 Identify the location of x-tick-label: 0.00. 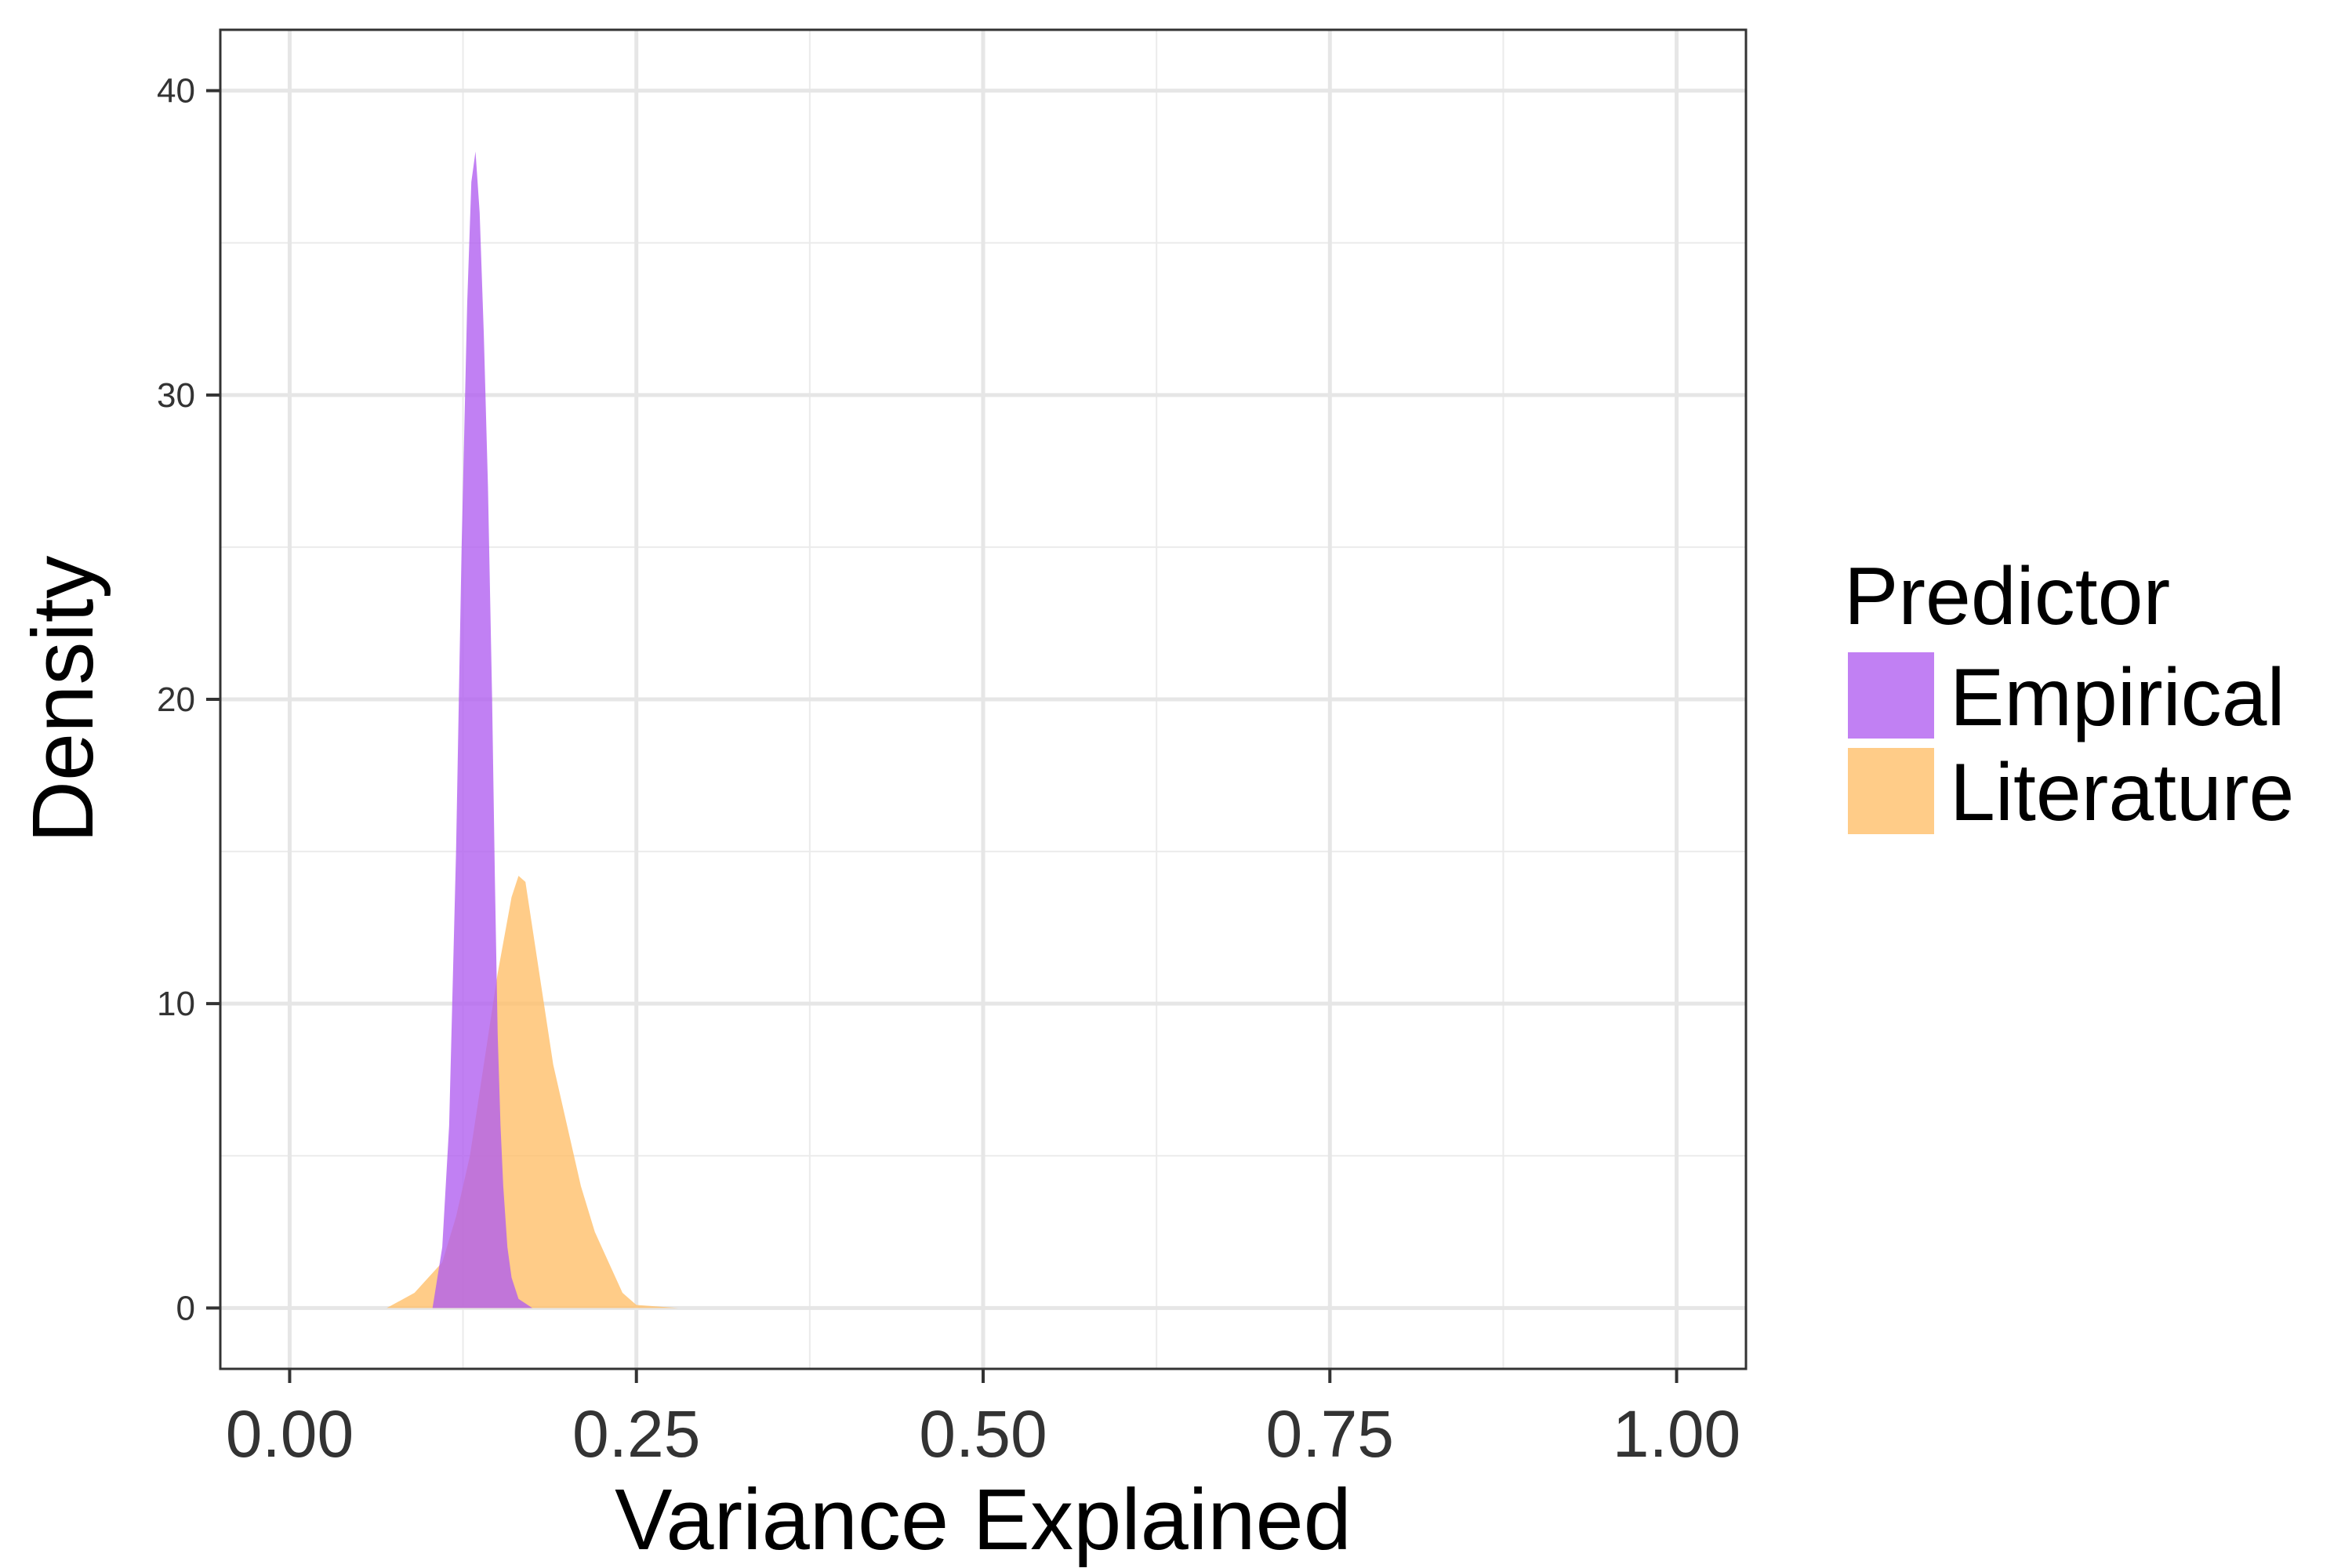
(290, 1434).